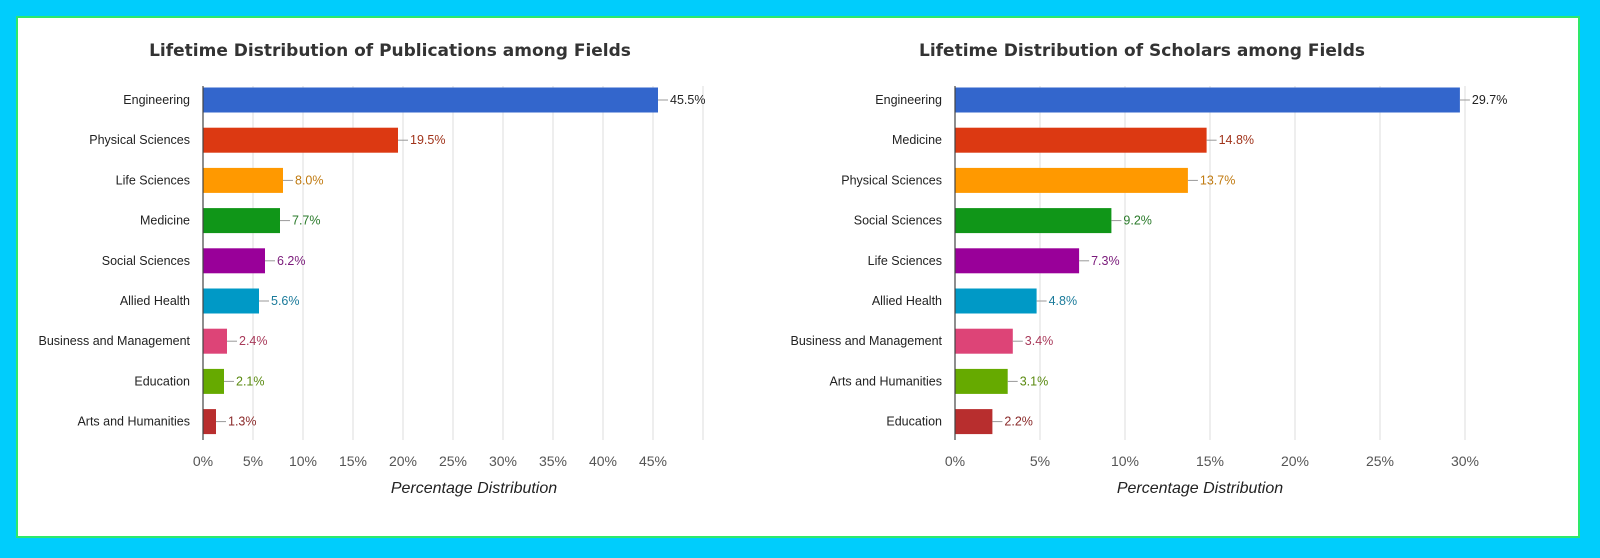  I want to click on data-label: 7.7%, so click(306, 221).